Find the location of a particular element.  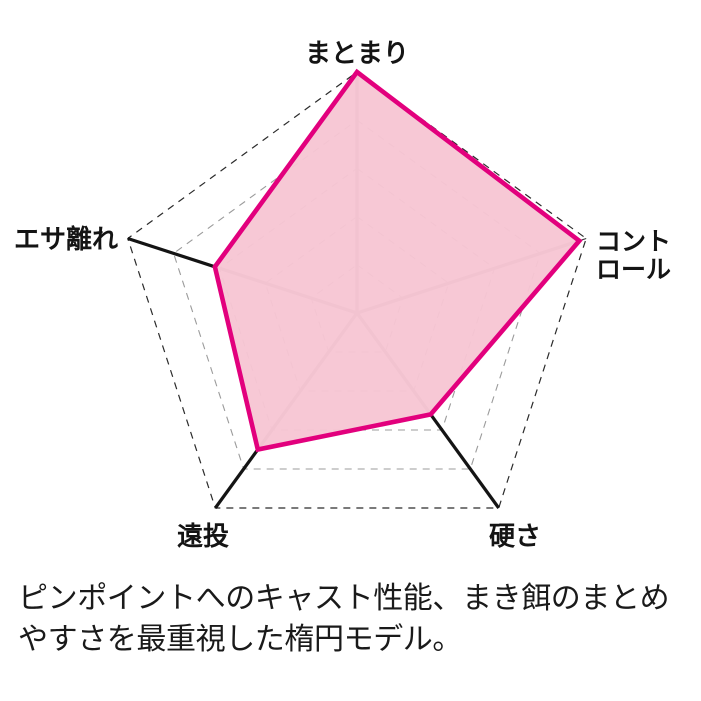

chart-caption: ピンポイントへのキャスト性能、まき餌のまとめ やすさを最重視した楕円モデル。 is located at coordinates (354, 619).